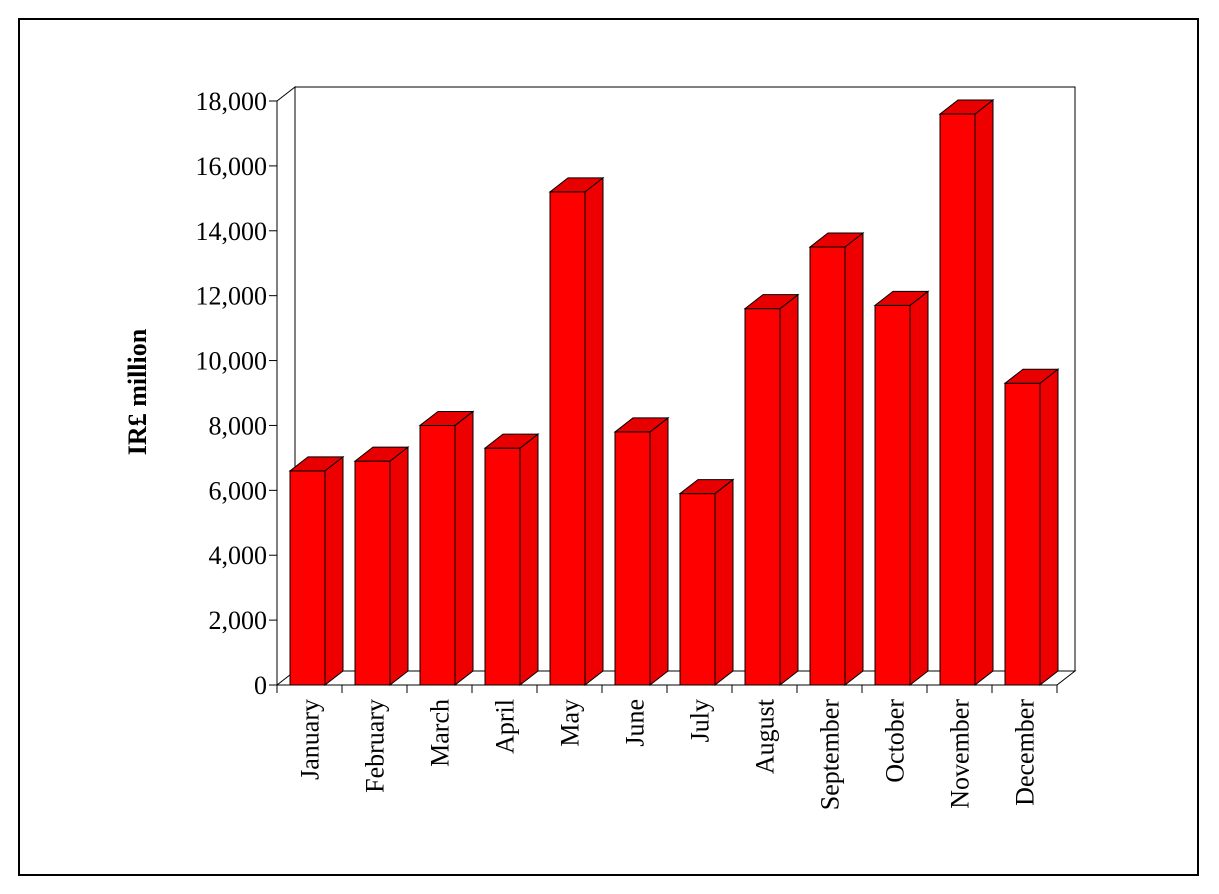 This screenshot has height=894, width=1219. What do you see at coordinates (232, 231) in the screenshot?
I see `y-tick-label: 14,000` at bounding box center [232, 231].